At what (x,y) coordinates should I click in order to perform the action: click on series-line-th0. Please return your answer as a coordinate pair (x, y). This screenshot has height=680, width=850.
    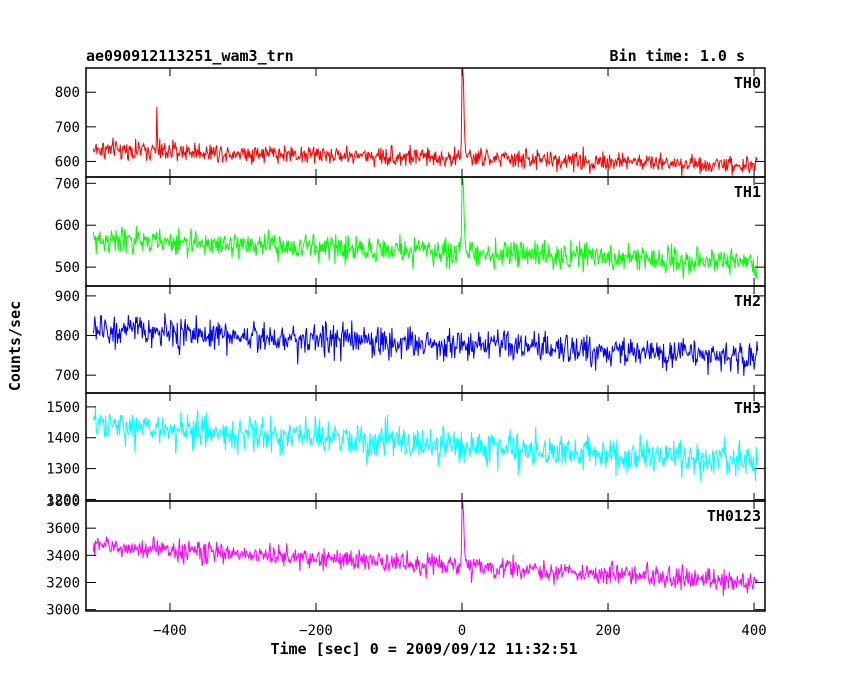
    Looking at the image, I should click on (425, 122).